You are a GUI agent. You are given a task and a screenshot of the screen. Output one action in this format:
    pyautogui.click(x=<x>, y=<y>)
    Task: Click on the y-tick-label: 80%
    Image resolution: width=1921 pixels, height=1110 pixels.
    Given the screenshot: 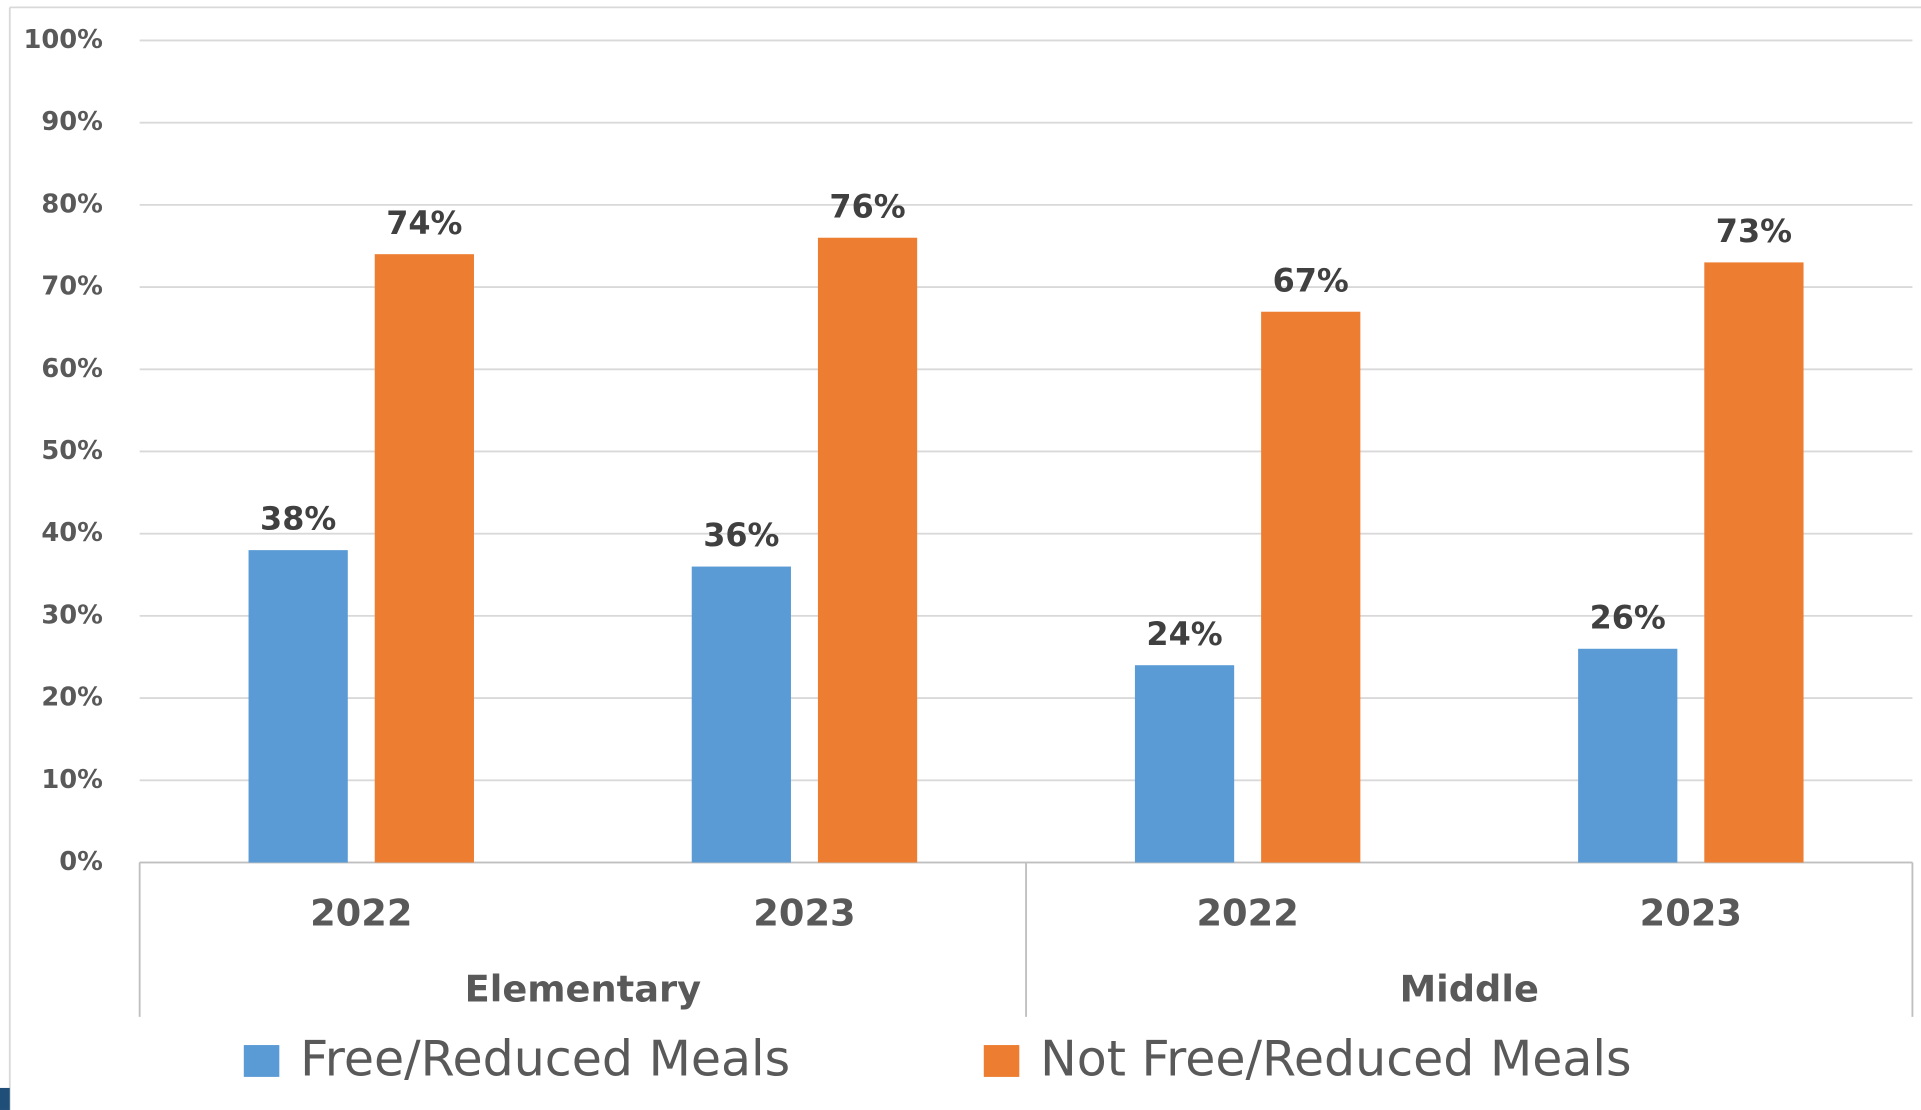 What is the action you would take?
    pyautogui.click(x=72, y=204)
    